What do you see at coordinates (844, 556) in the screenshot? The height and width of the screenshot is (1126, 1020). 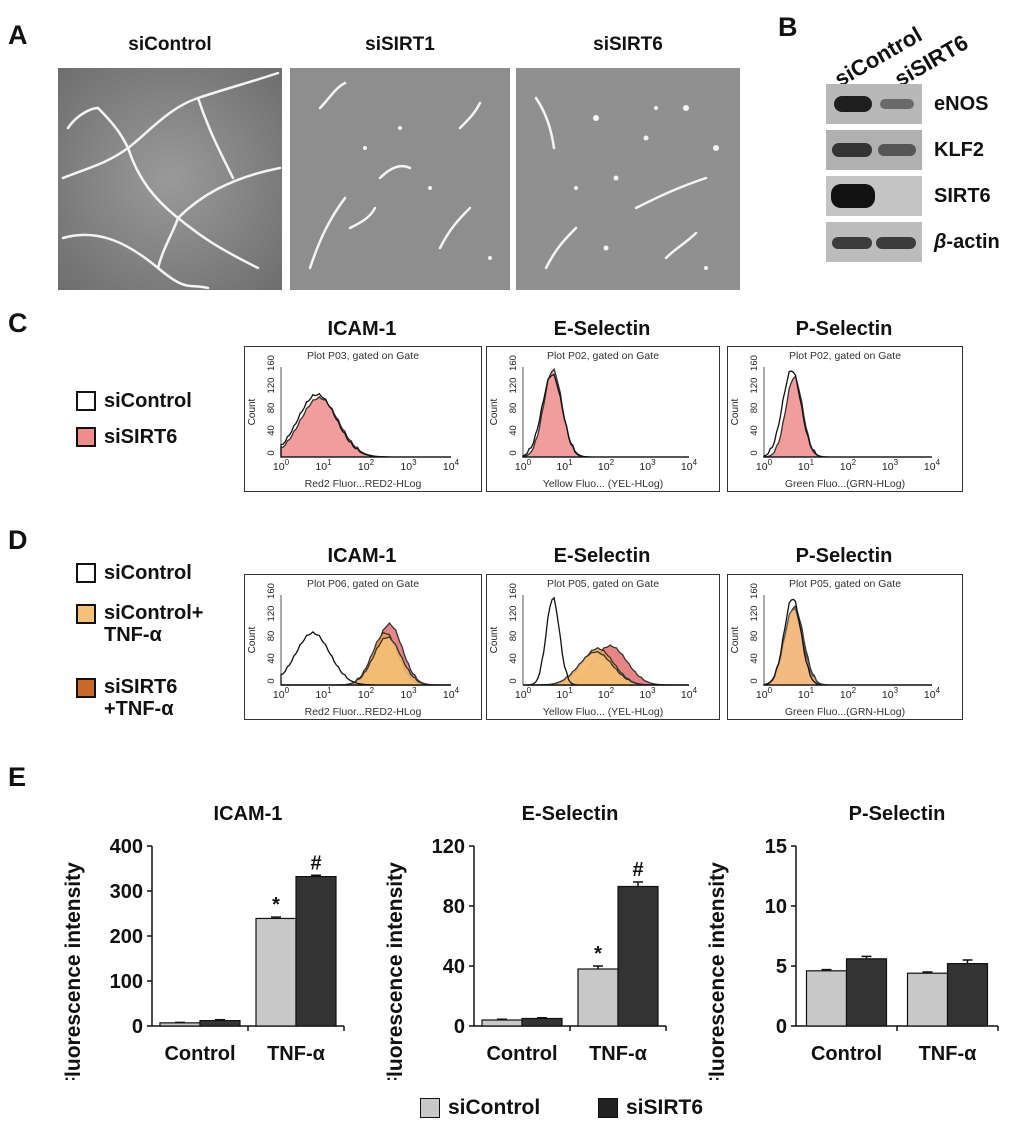 I see `flow-title-d-psel: P-Selectin` at bounding box center [844, 556].